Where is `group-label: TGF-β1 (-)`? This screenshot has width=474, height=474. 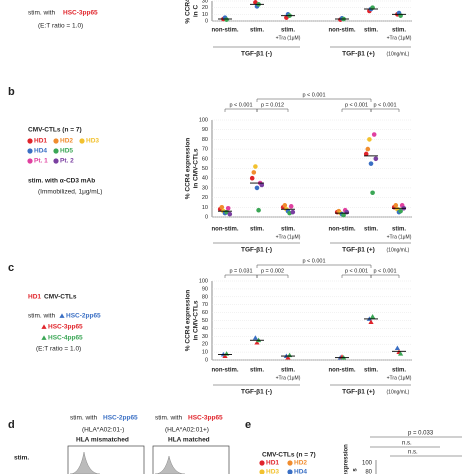 group-label: TGF-β1 (-) is located at coordinates (256, 250).